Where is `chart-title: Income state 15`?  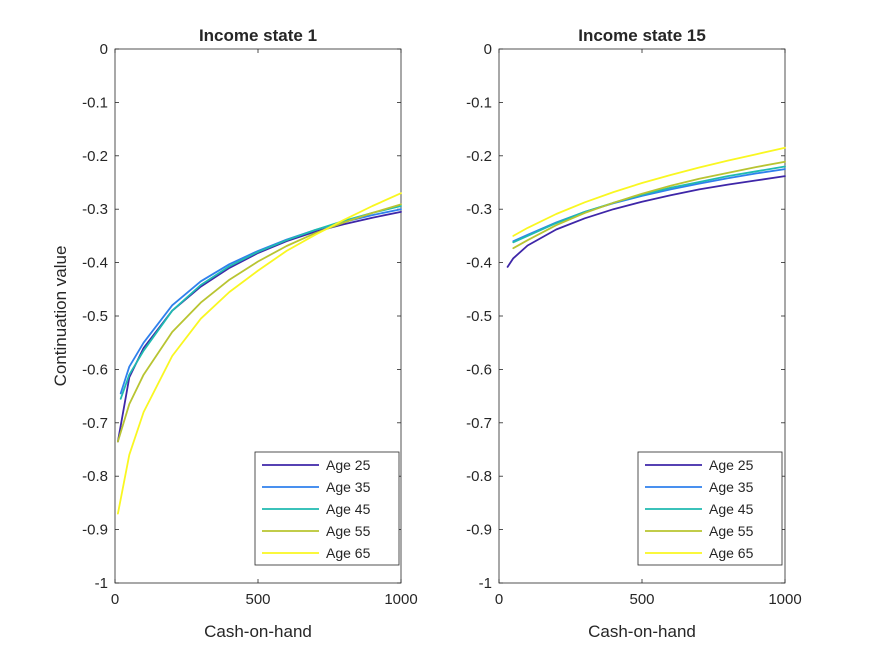 chart-title: Income state 15 is located at coordinates (642, 35).